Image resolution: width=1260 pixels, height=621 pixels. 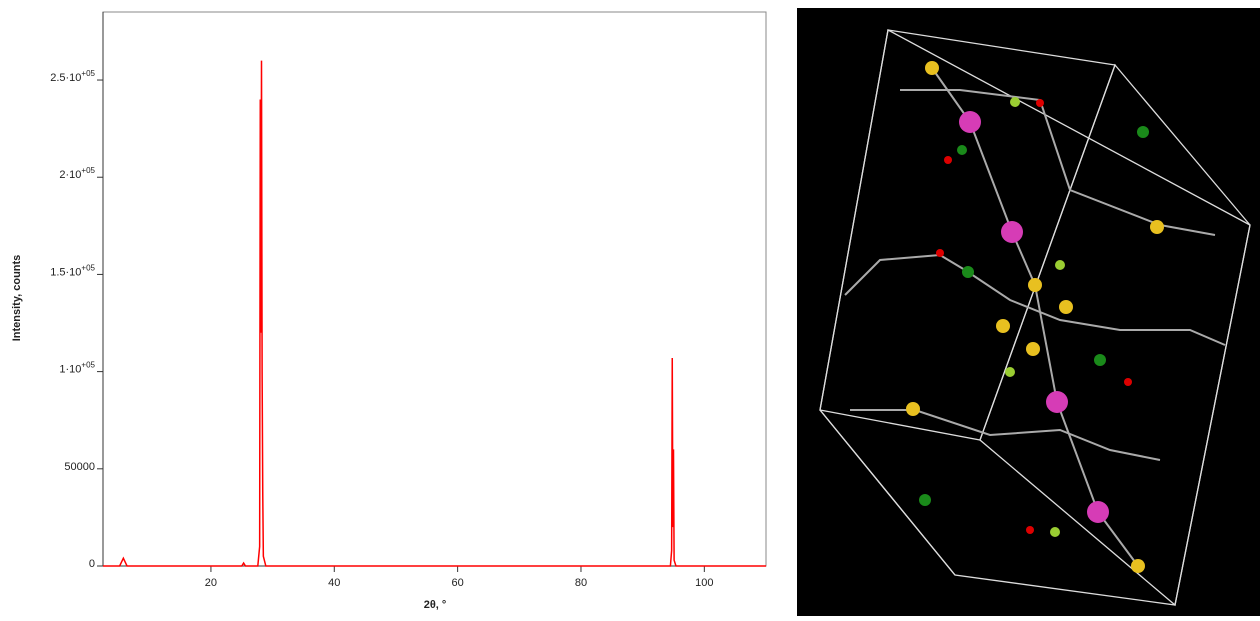 What do you see at coordinates (65, 272) in the screenshot?
I see `y-tick-label-base: 1.5·10` at bounding box center [65, 272].